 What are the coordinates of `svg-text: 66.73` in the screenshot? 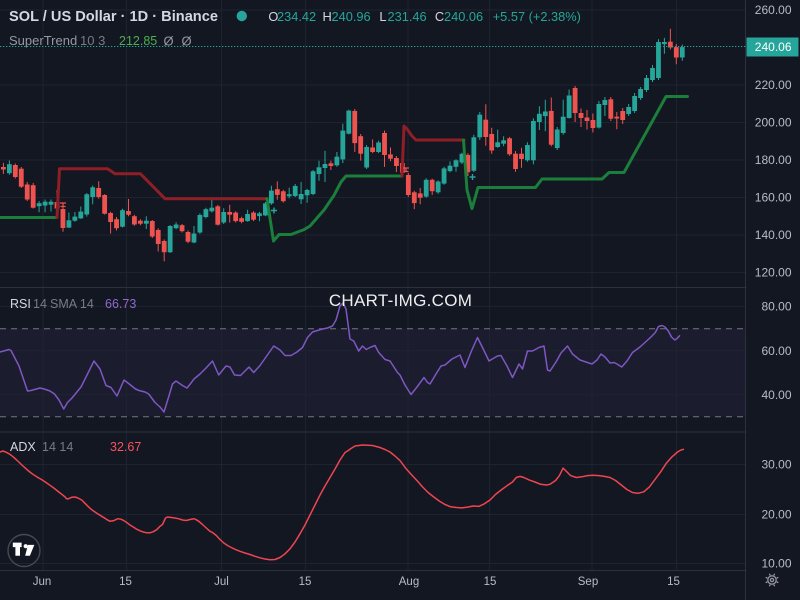 It's located at (120, 304).